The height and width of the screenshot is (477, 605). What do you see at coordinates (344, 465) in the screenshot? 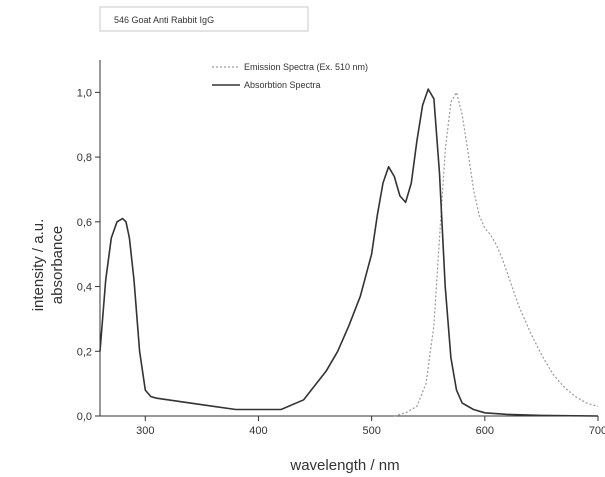
I see `x-axis-title: wavelength / nm` at bounding box center [344, 465].